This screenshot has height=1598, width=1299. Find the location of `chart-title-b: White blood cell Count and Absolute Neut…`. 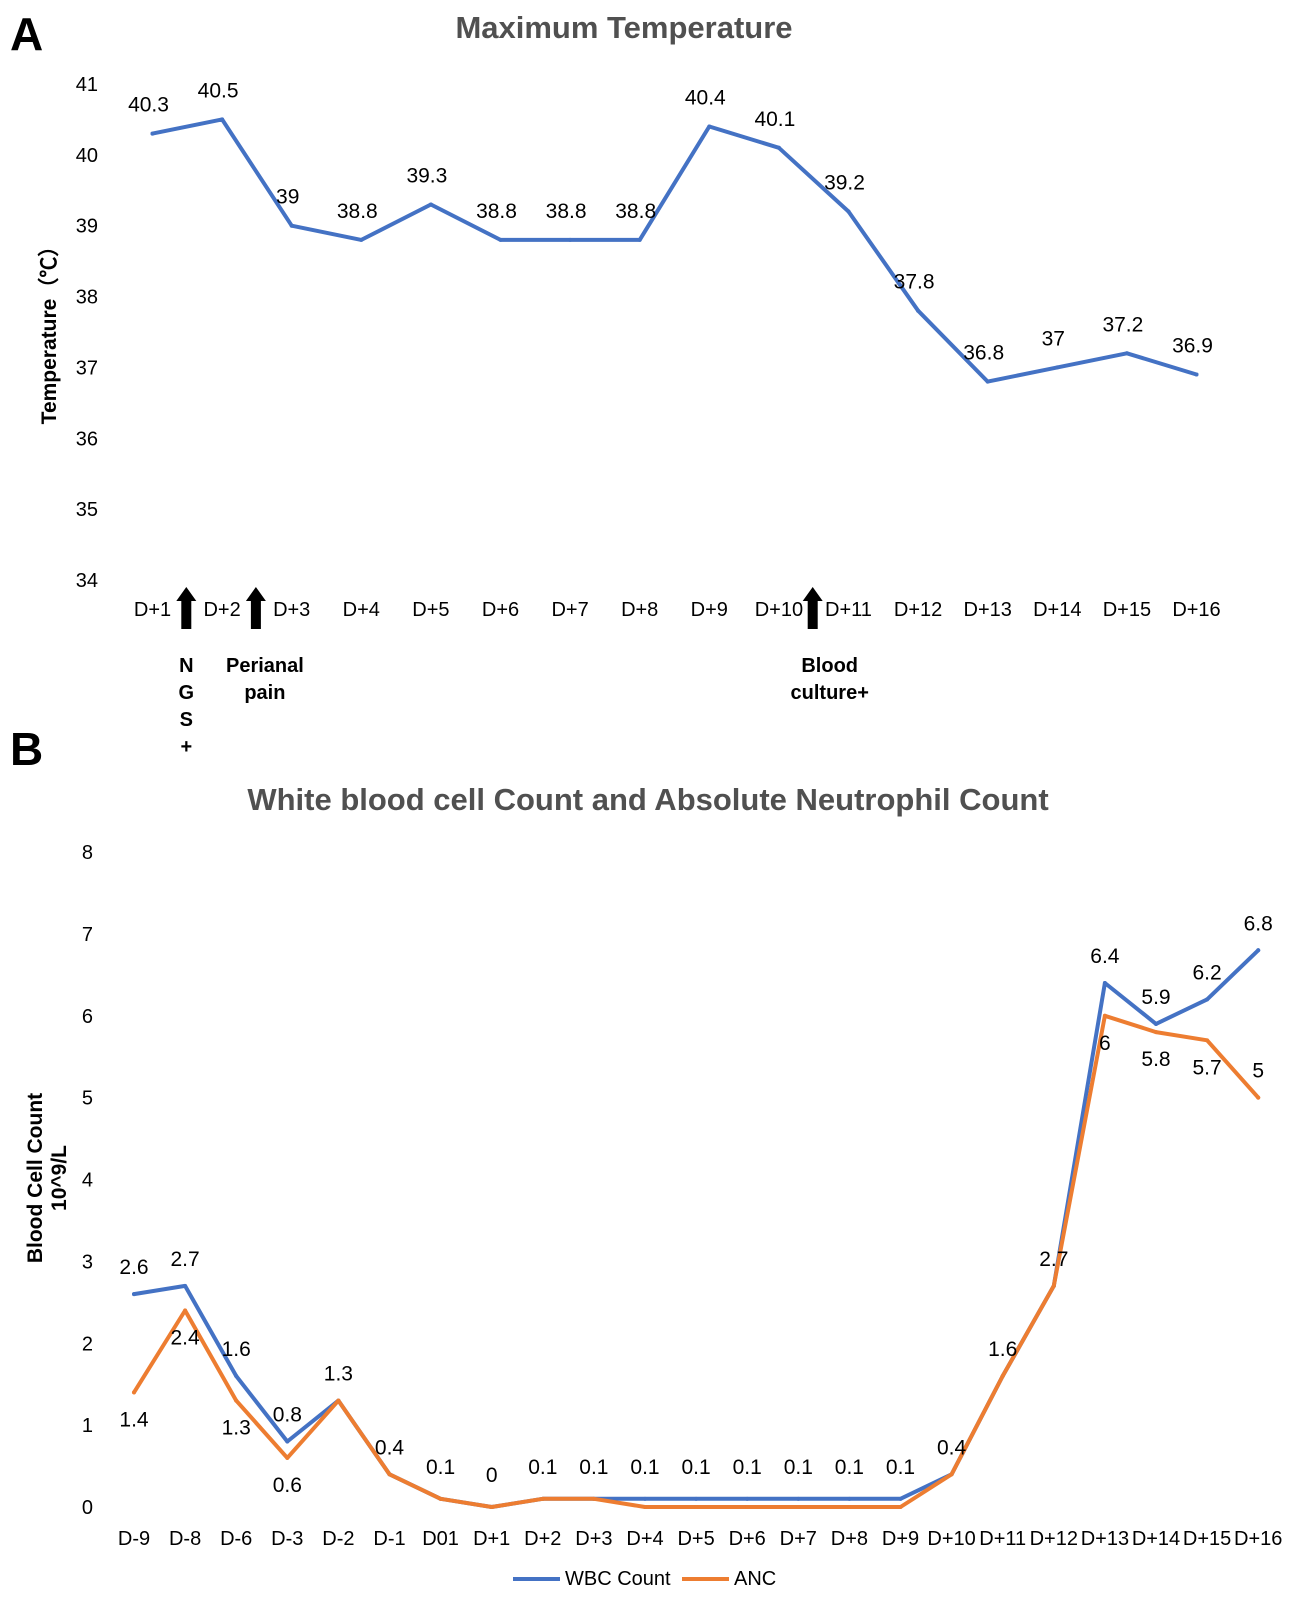

chart-title-b: White blood cell Count and Absolute Neut… is located at coordinates (647, 799).